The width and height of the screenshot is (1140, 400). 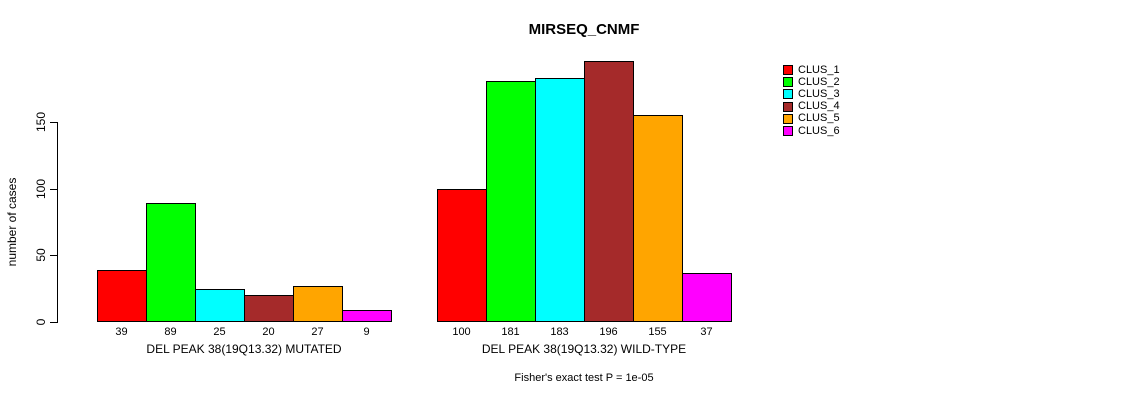 I want to click on bar-value-label: 9, so click(x=366, y=332).